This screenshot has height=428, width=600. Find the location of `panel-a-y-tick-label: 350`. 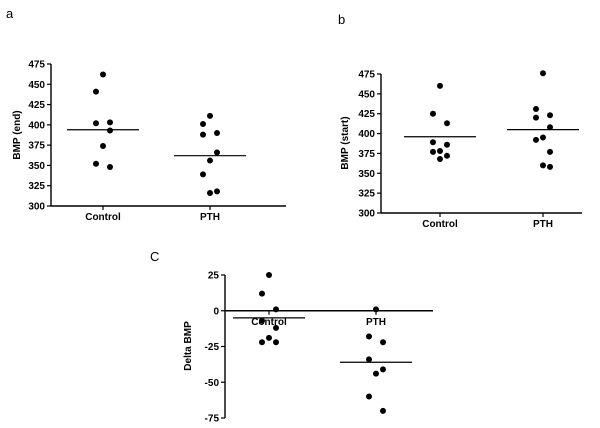

panel-a-y-tick-label: 350 is located at coordinates (36, 166).